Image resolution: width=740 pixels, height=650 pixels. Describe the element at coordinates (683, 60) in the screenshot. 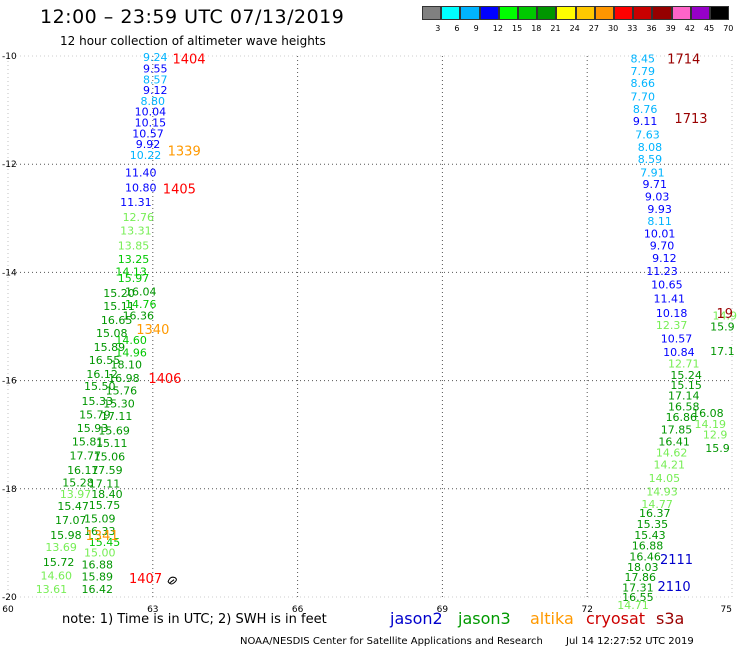

I see `pass-time-label: 1714` at that location.